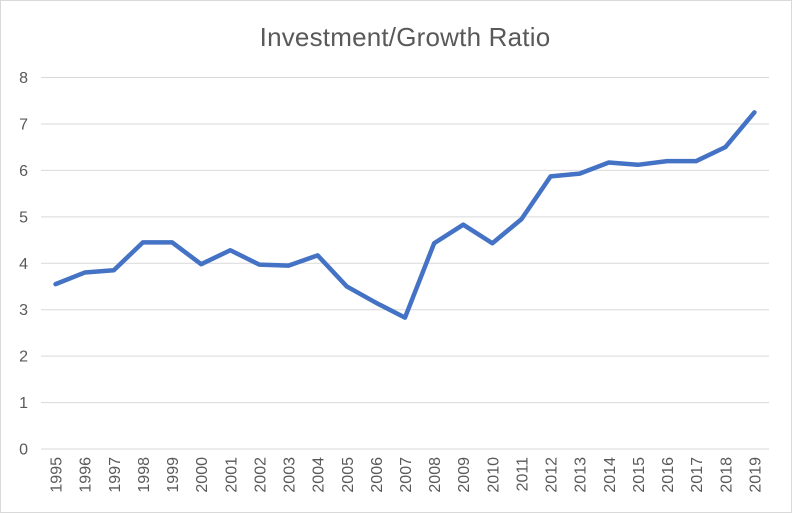  What do you see at coordinates (639, 475) in the screenshot?
I see `x-axis-tick-label: 2015` at bounding box center [639, 475].